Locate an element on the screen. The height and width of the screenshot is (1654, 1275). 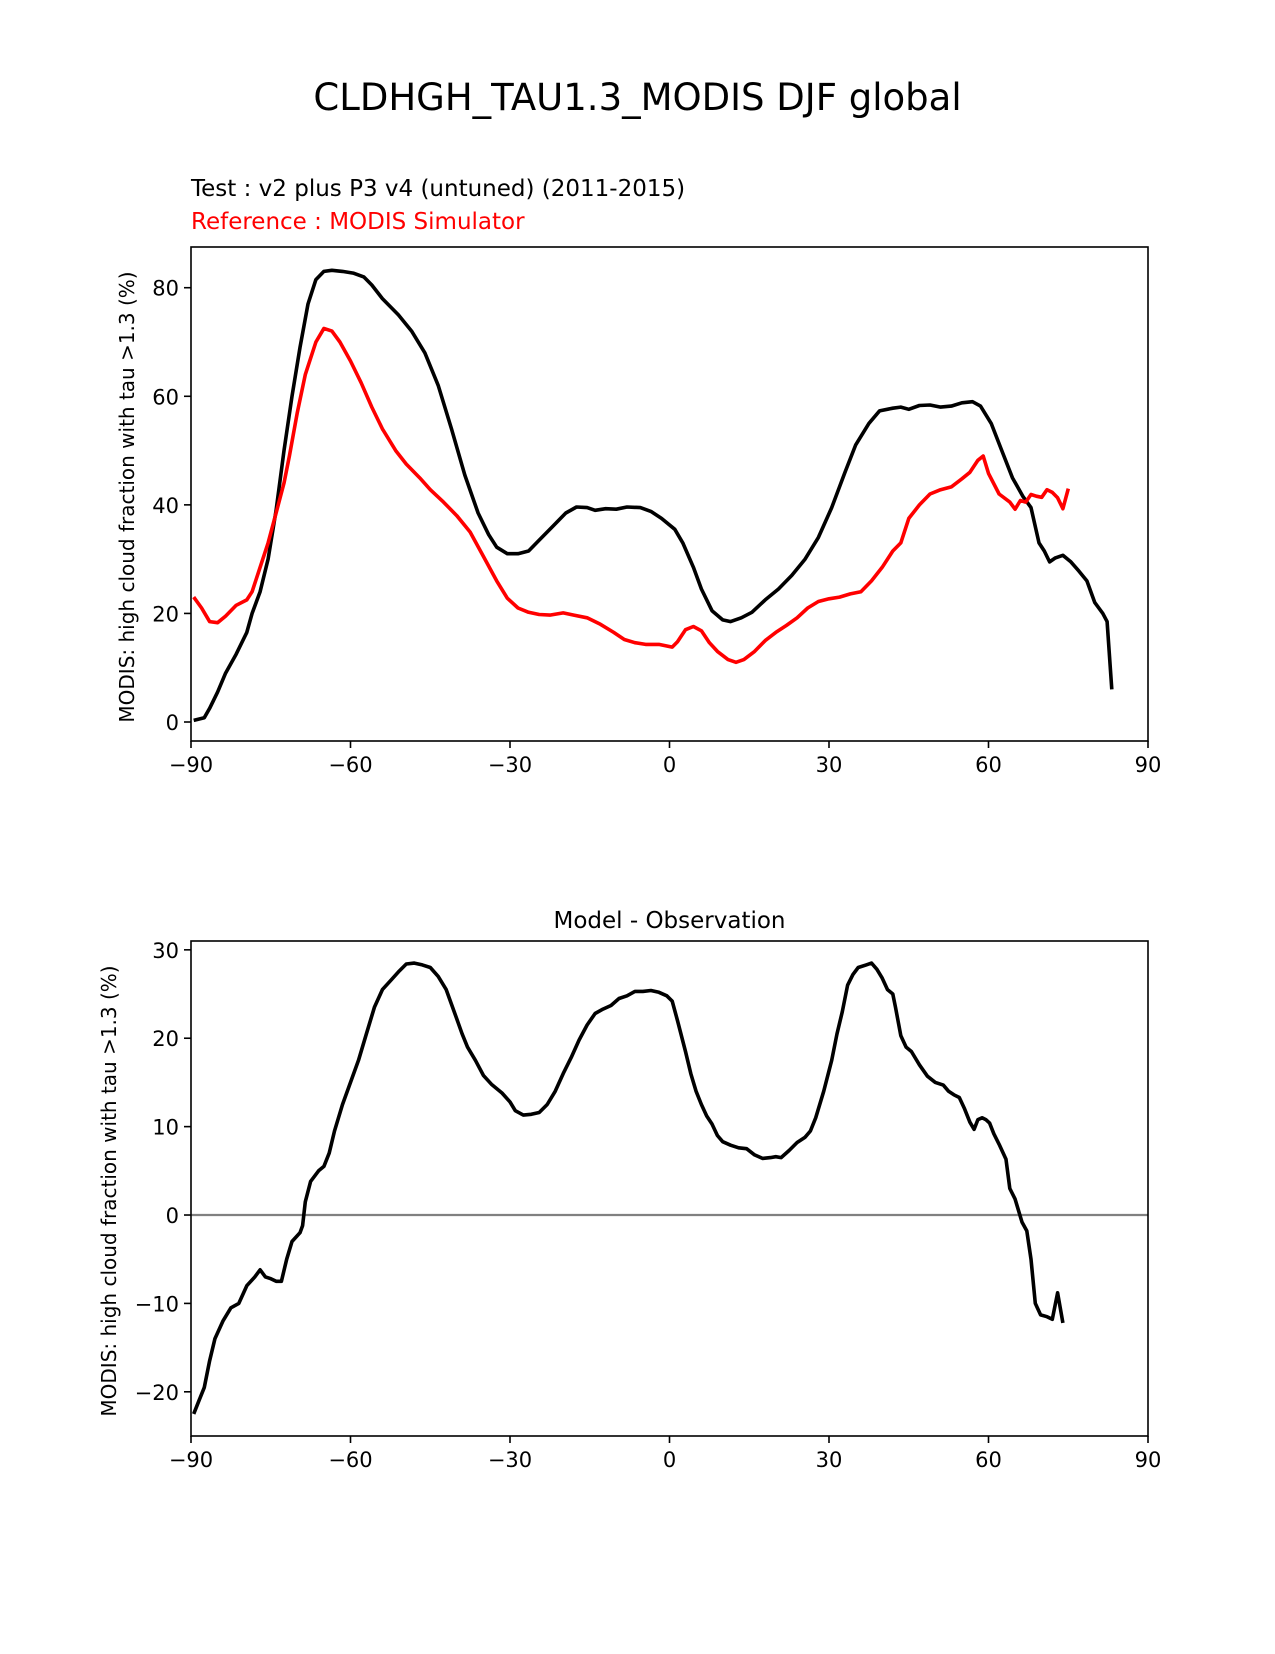
bottom-y-tick-label: −20 is located at coordinates (157, 1393).